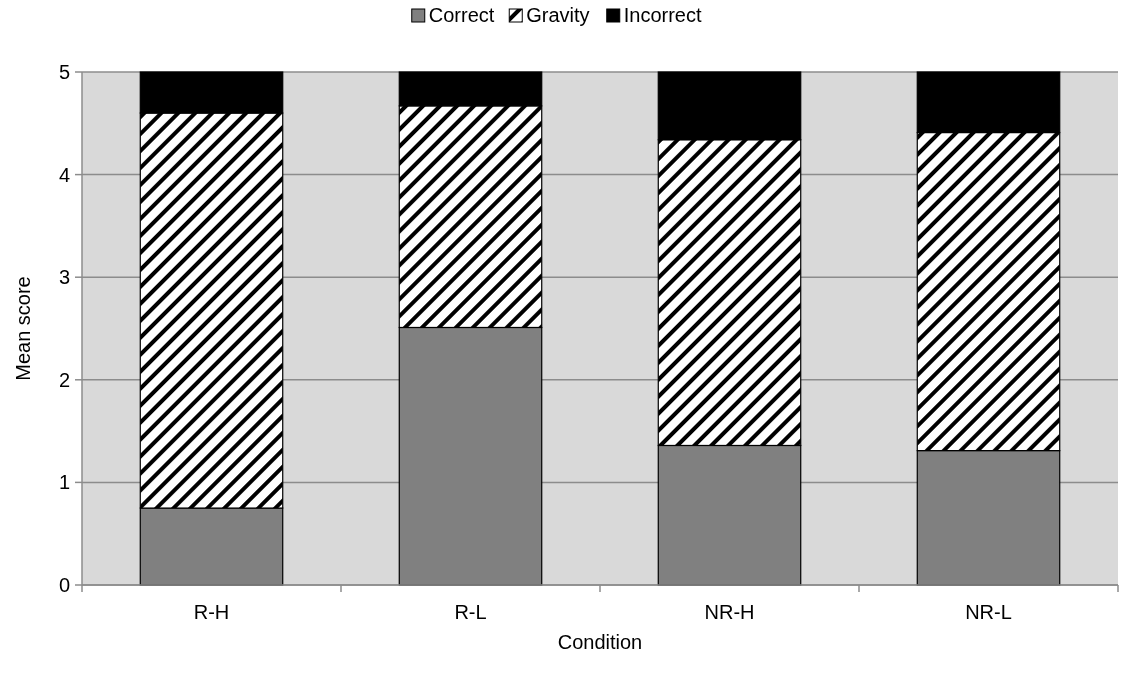 The height and width of the screenshot is (673, 1137). Describe the element at coordinates (461, 15) in the screenshot. I see `legend-label: Correct` at that location.